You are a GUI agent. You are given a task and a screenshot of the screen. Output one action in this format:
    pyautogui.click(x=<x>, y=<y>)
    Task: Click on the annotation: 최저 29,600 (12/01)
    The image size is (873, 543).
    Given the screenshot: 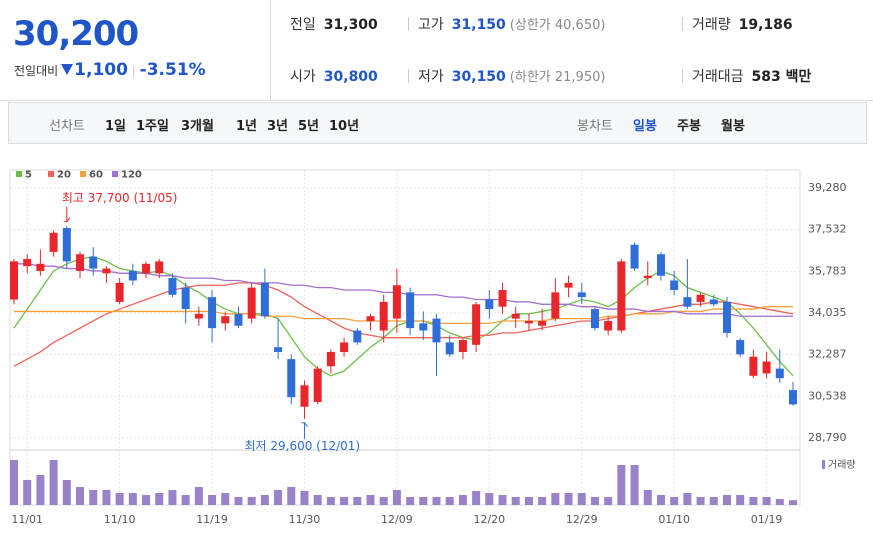 What is the action you would take?
    pyautogui.click(x=302, y=446)
    